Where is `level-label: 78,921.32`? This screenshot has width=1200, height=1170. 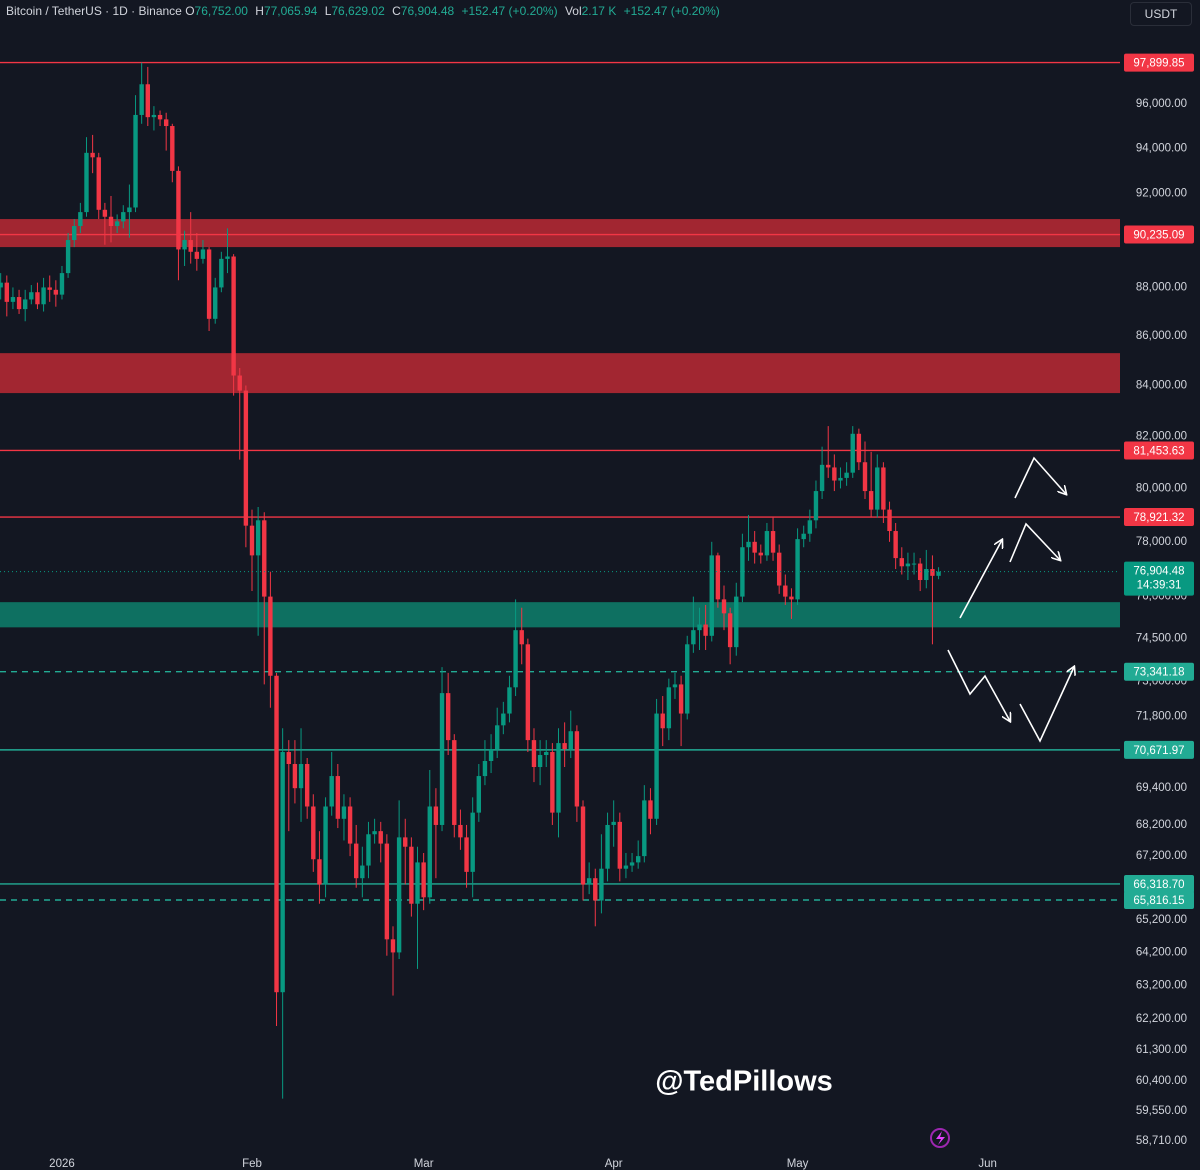
level-label: 78,921.32 is located at coordinates (1158, 518).